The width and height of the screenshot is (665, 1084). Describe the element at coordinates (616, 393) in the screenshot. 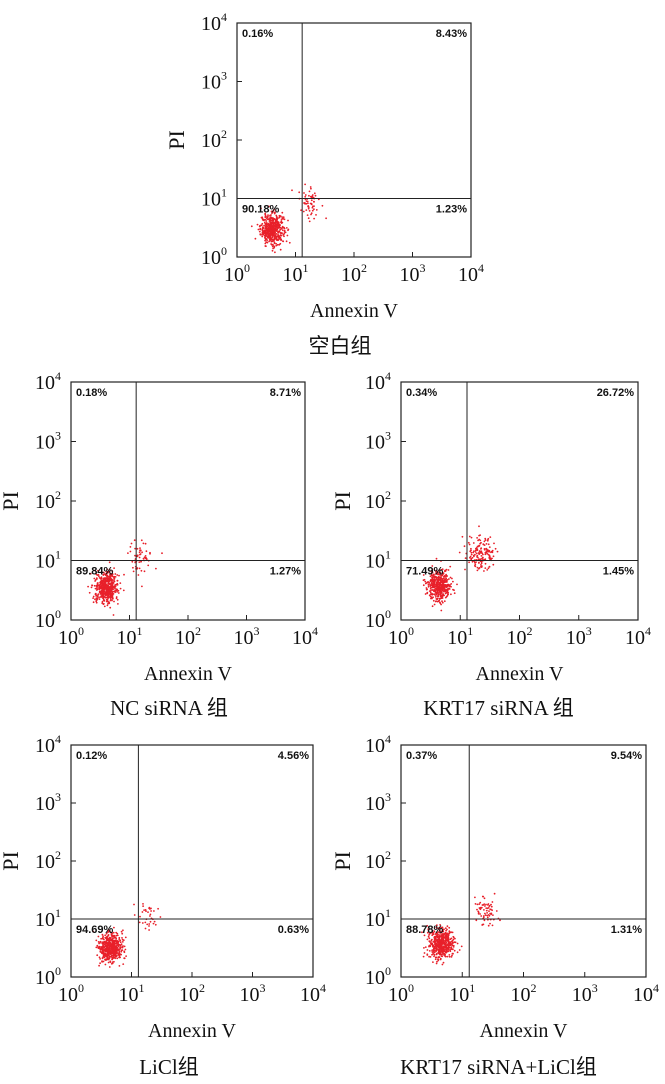

I see `quadrant-upper-right-label: 26.72%` at that location.